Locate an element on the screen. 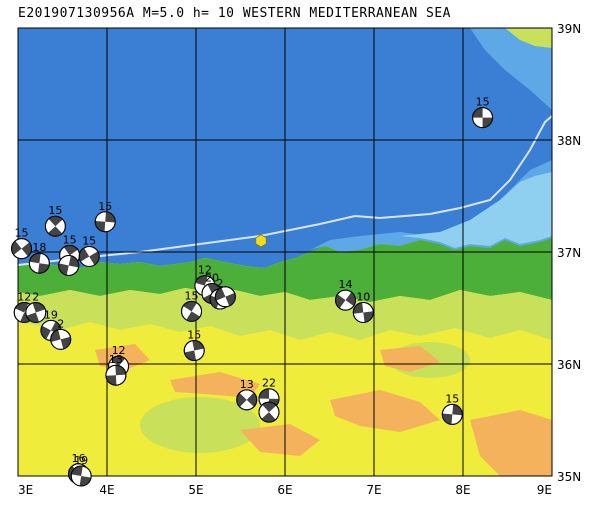 Image resolution: width=598 pixels, height=505 pixels. depth-label: 10 is located at coordinates (363, 296).